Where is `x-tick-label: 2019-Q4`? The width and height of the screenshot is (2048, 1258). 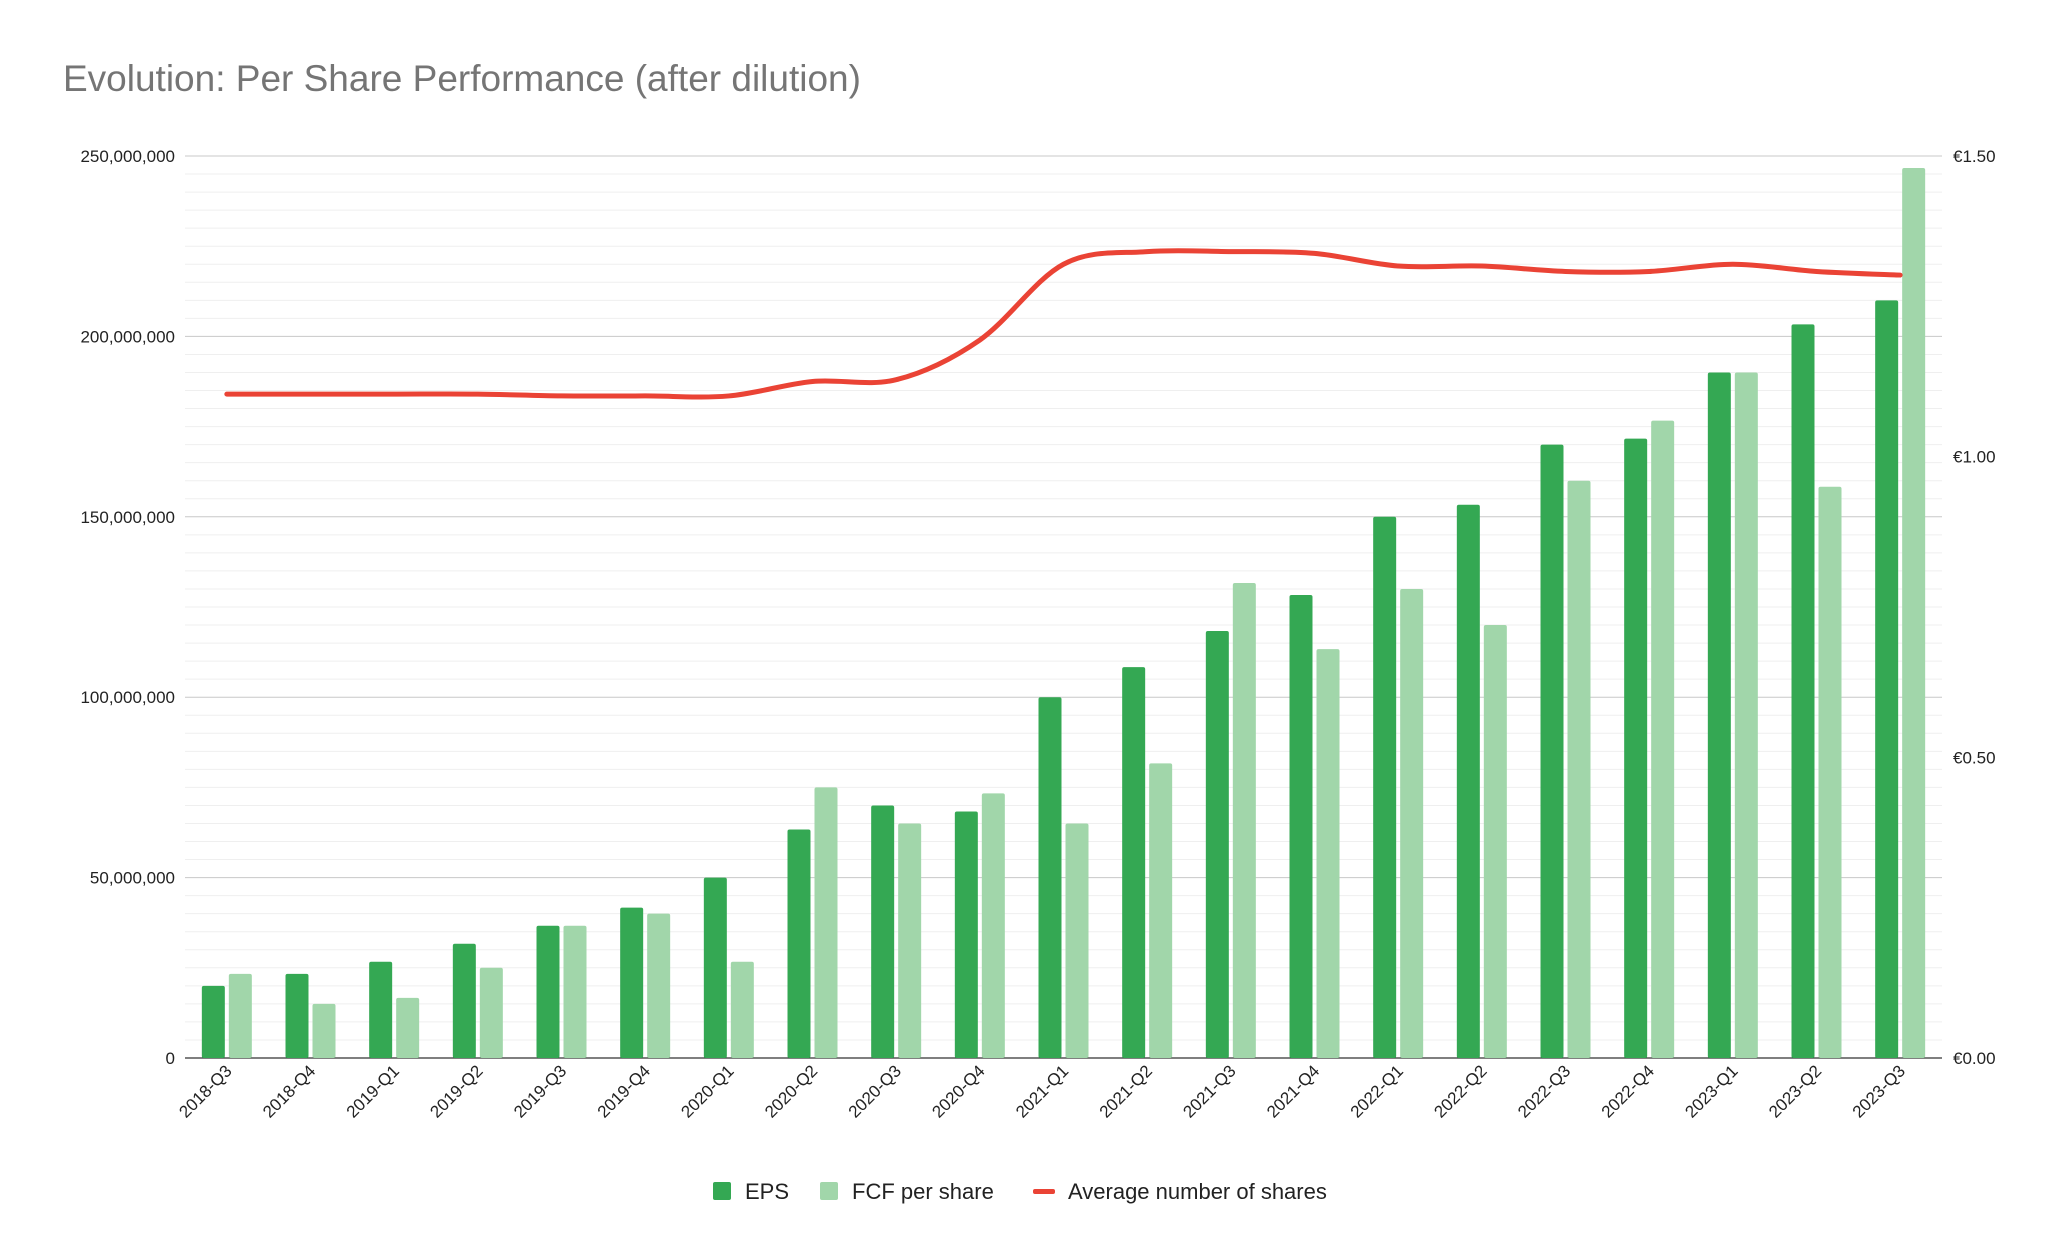
x-tick-label: 2019-Q4 is located at coordinates (624, 1091).